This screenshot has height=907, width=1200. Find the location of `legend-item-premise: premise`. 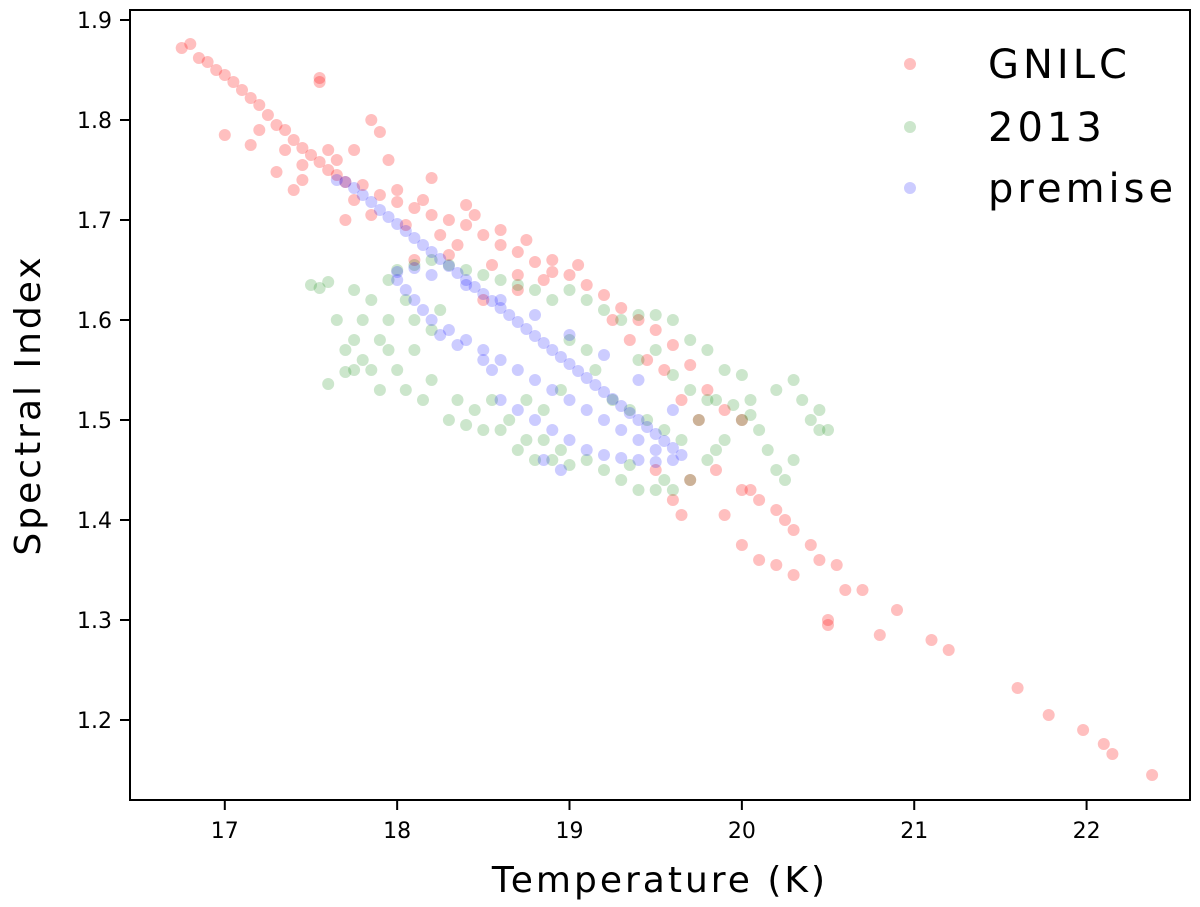

legend-item-premise: premise is located at coordinates (1040, 189).